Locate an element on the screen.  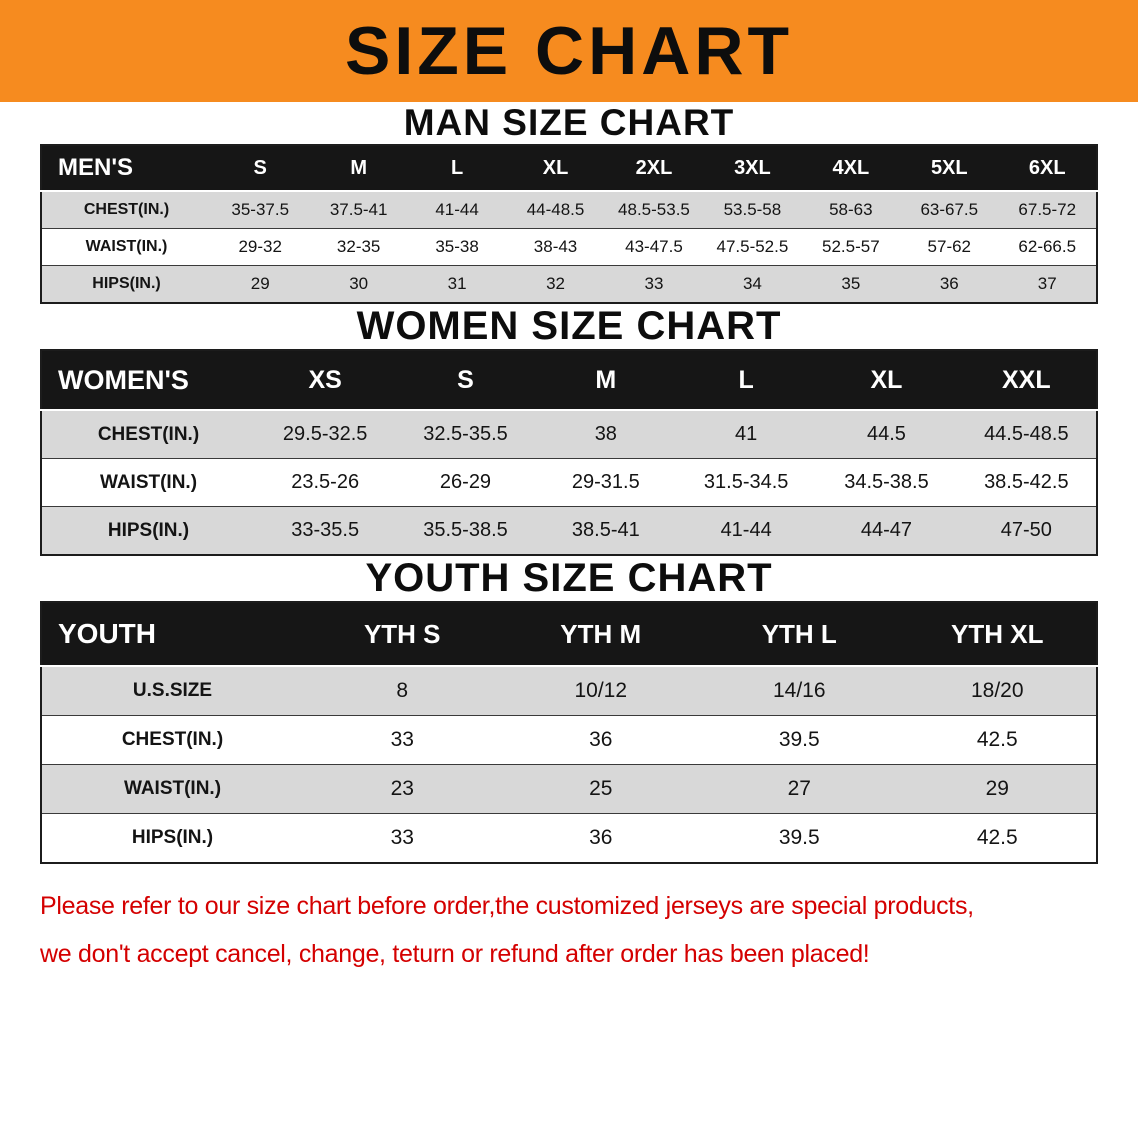
value-cell: 47.5-52.5 is located at coordinates (752, 246).